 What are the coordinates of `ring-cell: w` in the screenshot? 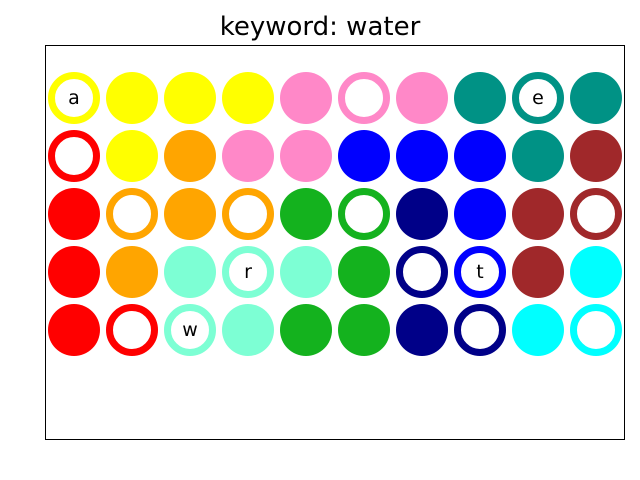 It's located at (190, 330).